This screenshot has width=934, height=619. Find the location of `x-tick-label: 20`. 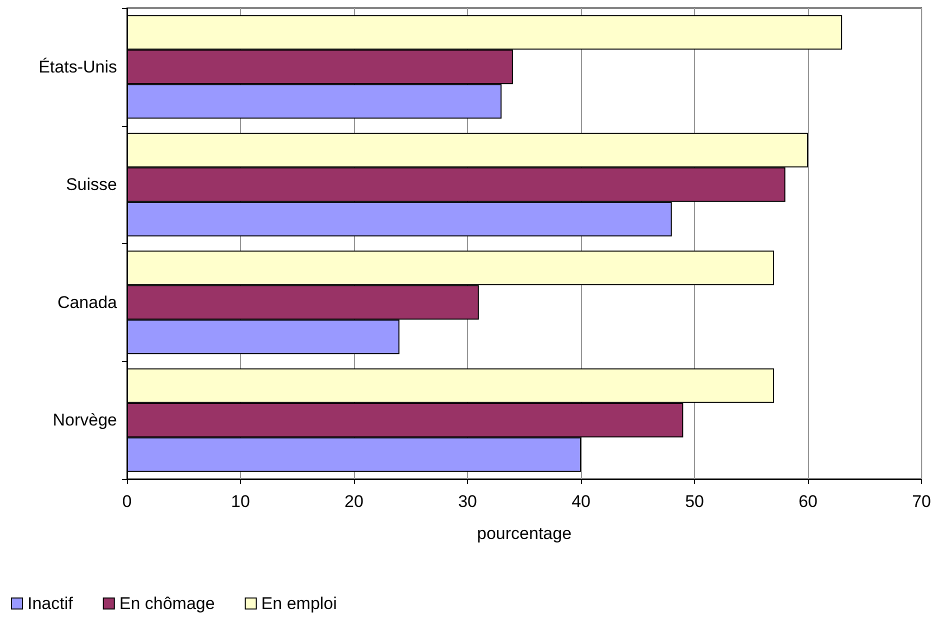

x-tick-label: 20 is located at coordinates (354, 501).